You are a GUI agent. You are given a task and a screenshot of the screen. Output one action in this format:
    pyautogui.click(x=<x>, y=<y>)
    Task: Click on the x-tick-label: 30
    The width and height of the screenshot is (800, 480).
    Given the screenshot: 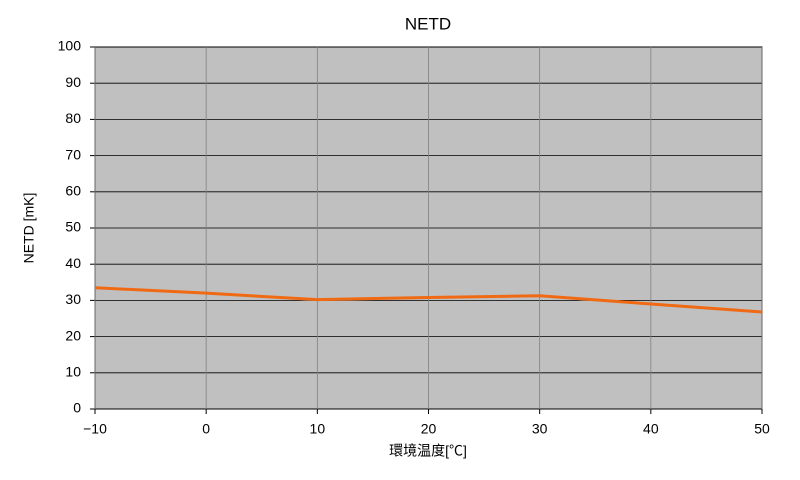 What is the action you would take?
    pyautogui.click(x=540, y=429)
    